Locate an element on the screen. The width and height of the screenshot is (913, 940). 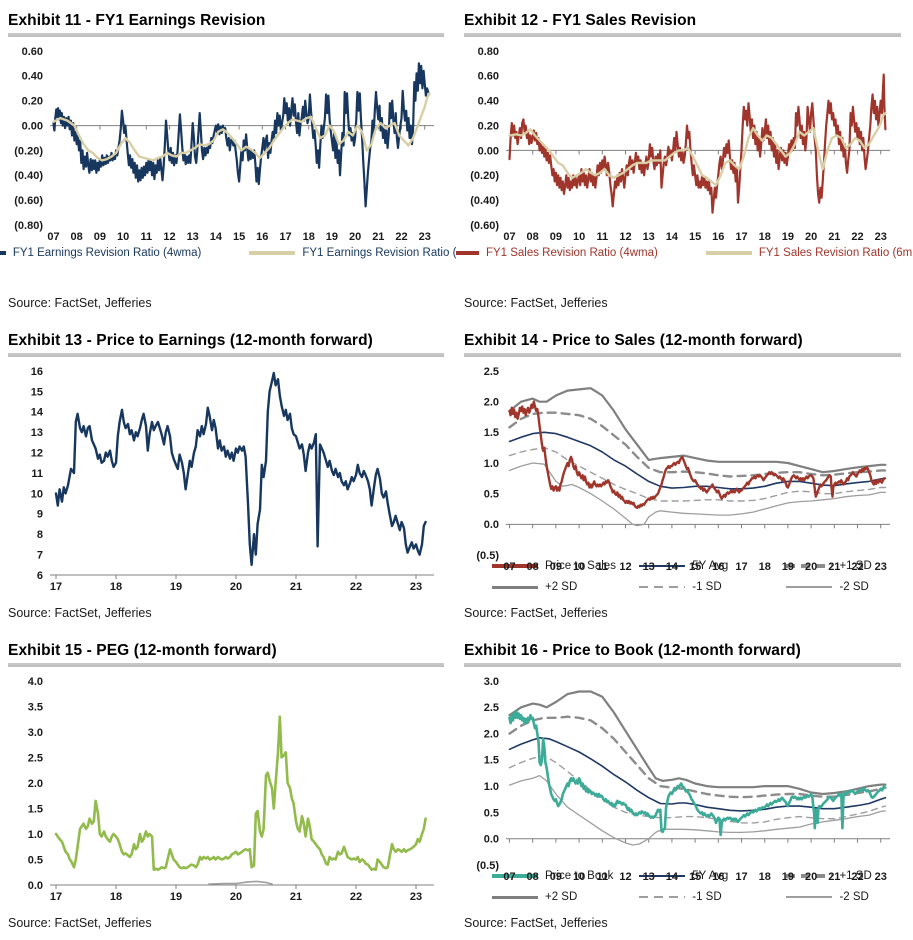
y-axis-tick-label: 0.80 is located at coordinates (488, 52).